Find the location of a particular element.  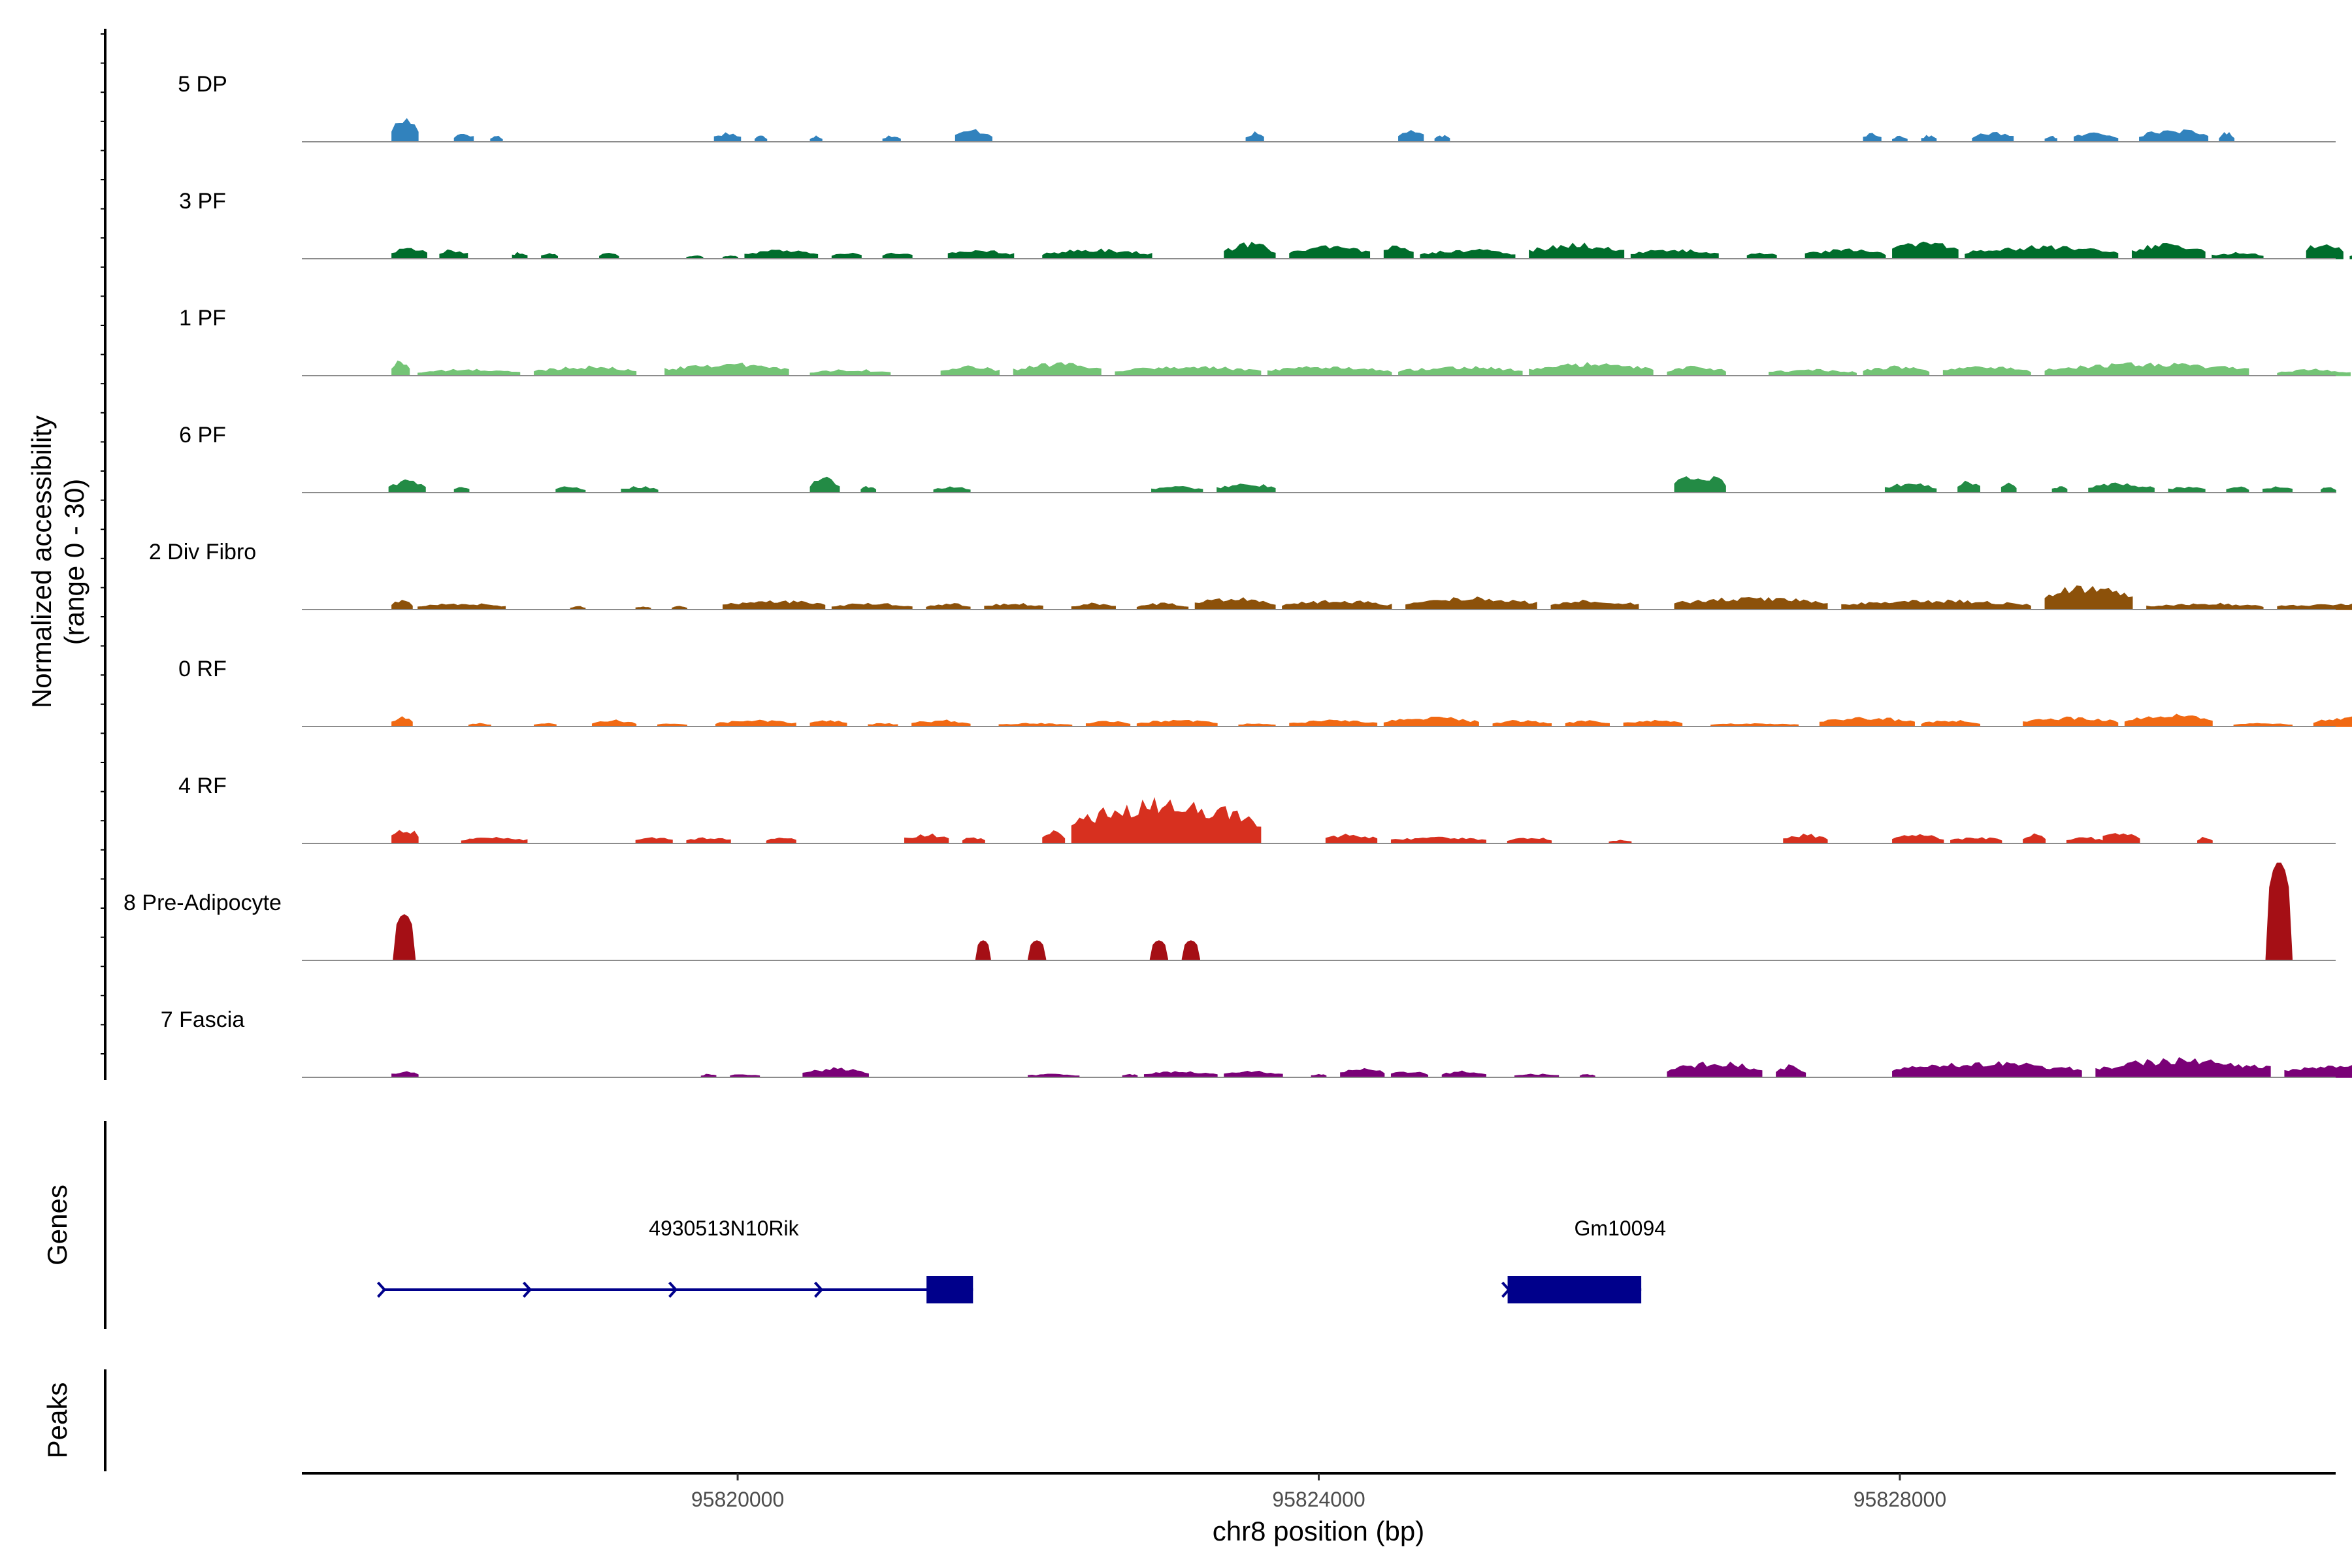

track-label: 0 RF is located at coordinates (202, 669).